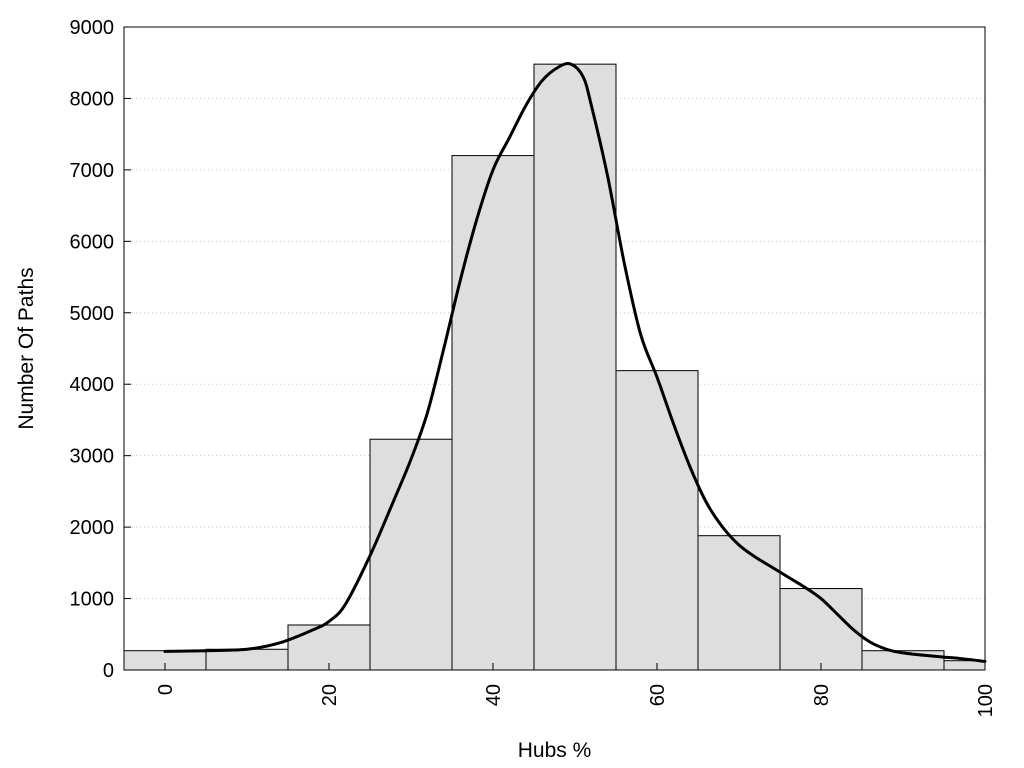 This screenshot has height=768, width=1024. What do you see at coordinates (658, 695) in the screenshot?
I see `x-tick-label: 60` at bounding box center [658, 695].